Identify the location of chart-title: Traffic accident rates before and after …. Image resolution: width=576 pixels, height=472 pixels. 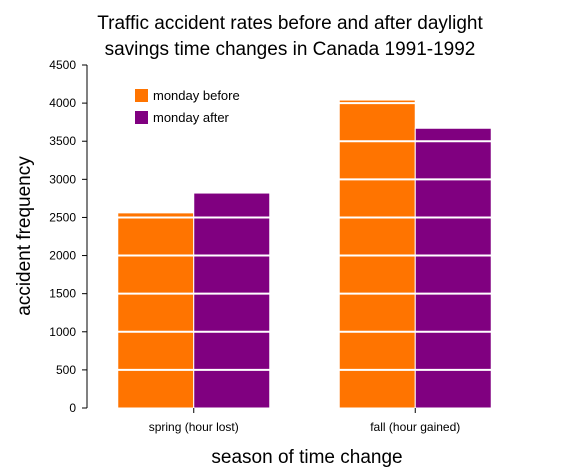
(290, 36).